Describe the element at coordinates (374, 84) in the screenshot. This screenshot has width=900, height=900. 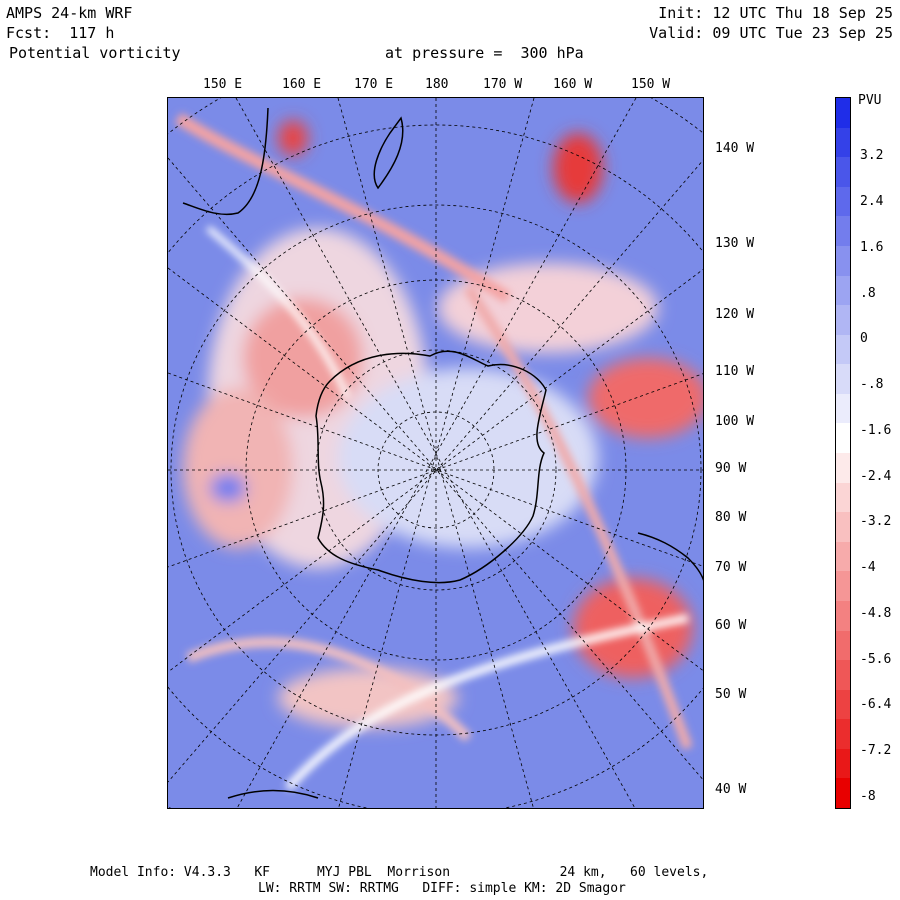
I see `lon-label-top: 170 E` at that location.